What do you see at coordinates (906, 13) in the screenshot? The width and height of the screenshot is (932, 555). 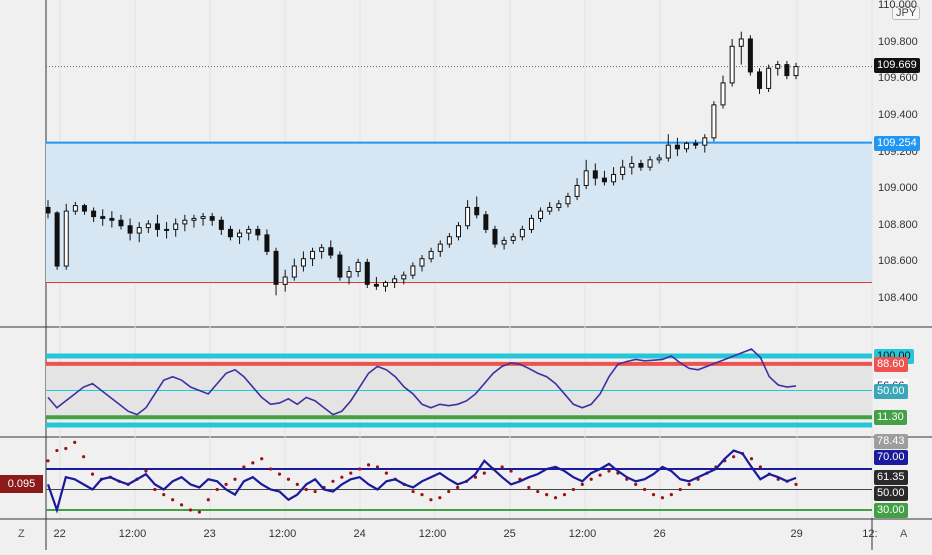 I see `symbol-label: JPY` at bounding box center [906, 13].